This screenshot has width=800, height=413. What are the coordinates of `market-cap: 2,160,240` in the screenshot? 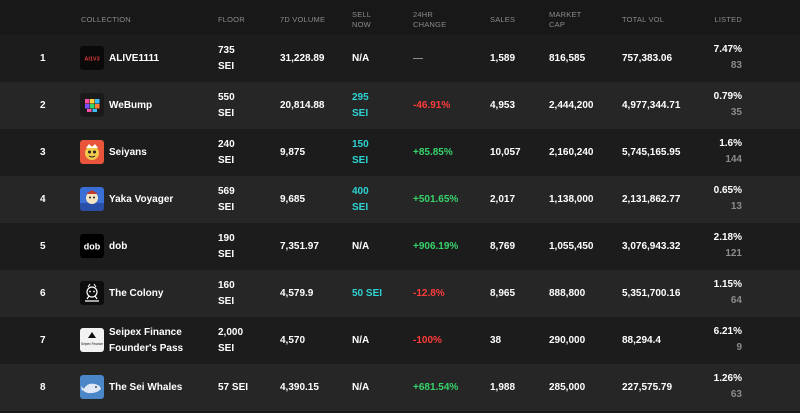 It's located at (571, 152).